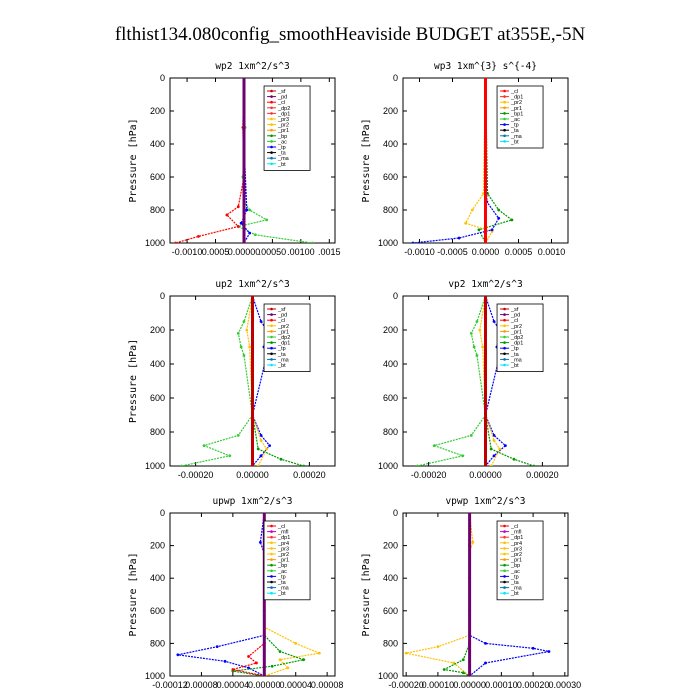 This screenshot has height=700, width=700. What do you see at coordinates (390, 398) in the screenshot?
I see `y-tick-label: 600` at bounding box center [390, 398].